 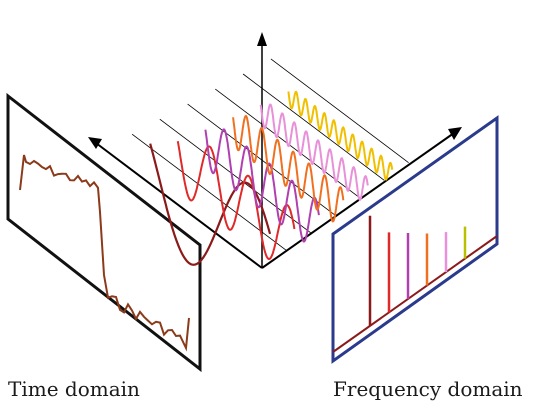 What do you see at coordinates (417, 270) in the screenshot?
I see `spectrum-spikes` at bounding box center [417, 270].